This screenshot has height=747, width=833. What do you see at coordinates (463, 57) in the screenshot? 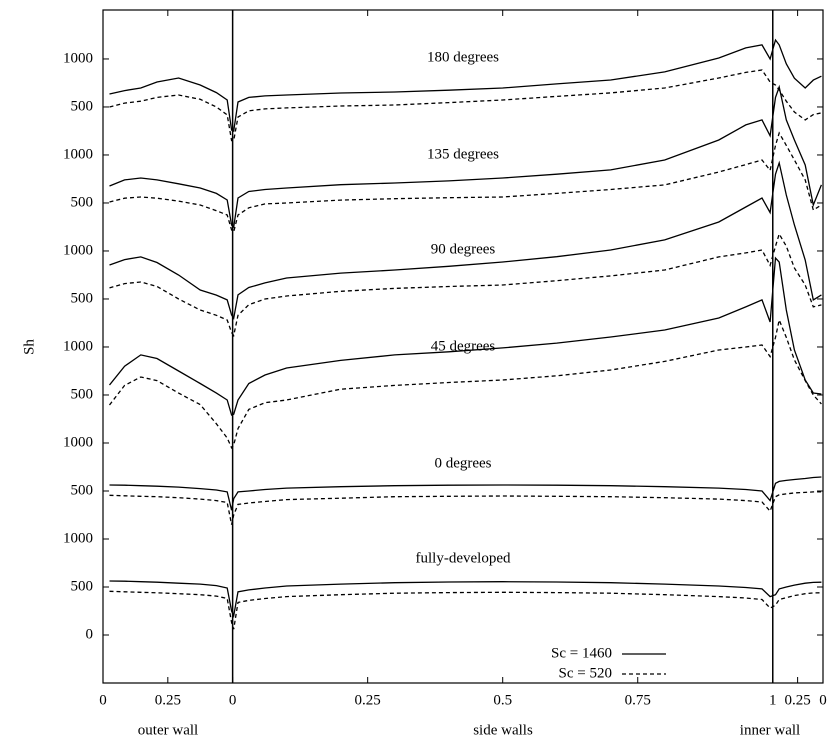
I see `panel-label: 180 degrees` at bounding box center [463, 57].